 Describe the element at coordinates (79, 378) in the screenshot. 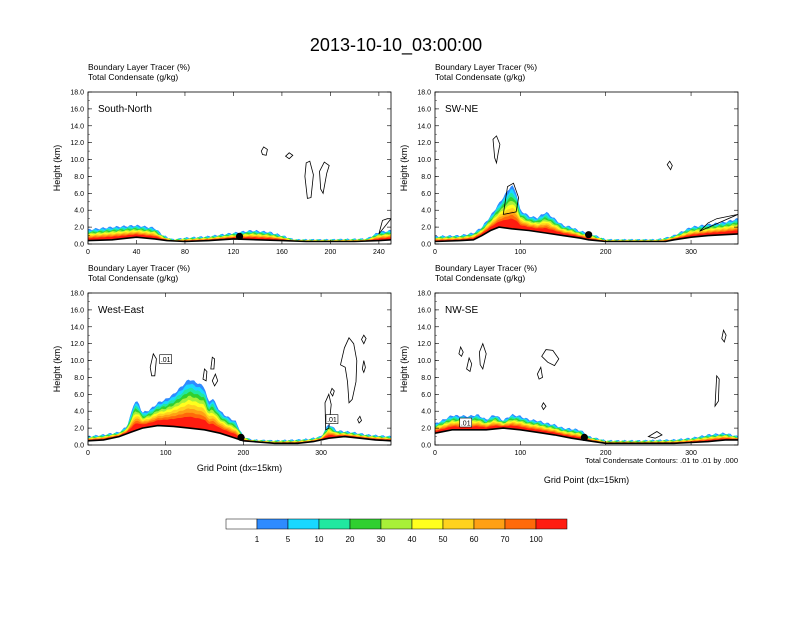

I see `y-tick-label: 8.0` at that location.